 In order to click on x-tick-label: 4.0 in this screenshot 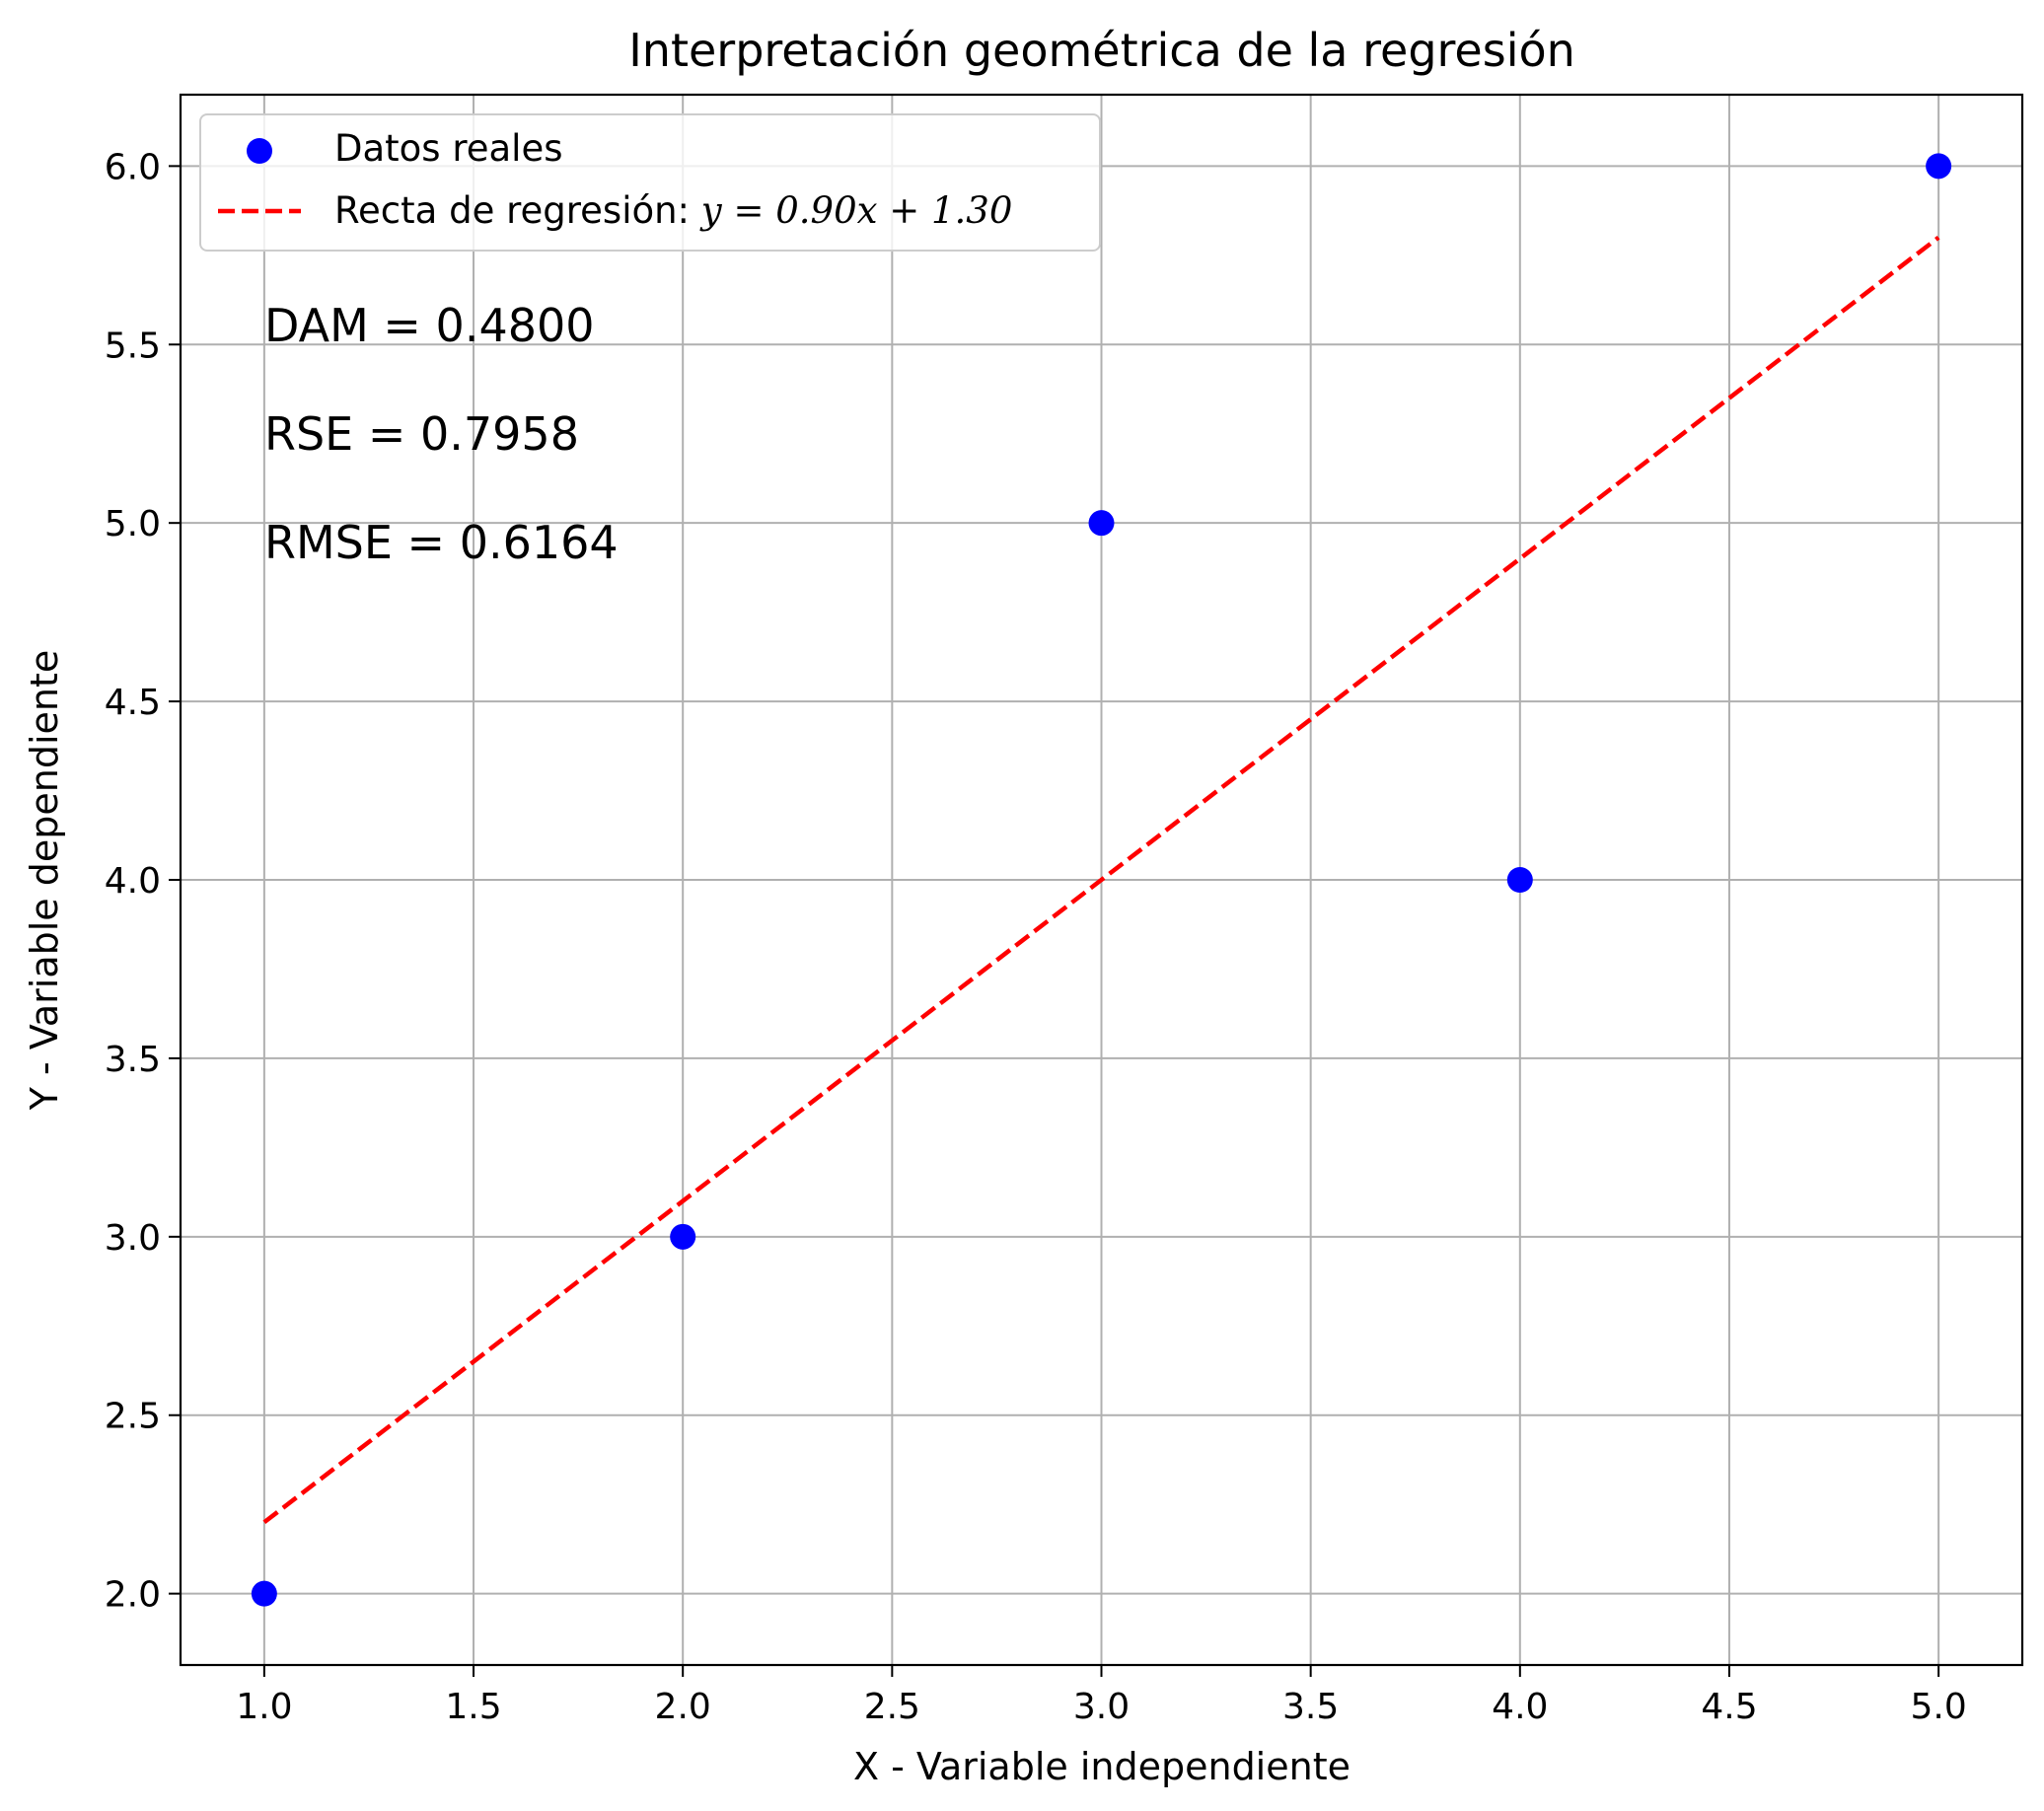, I will do `click(1520, 1707)`.